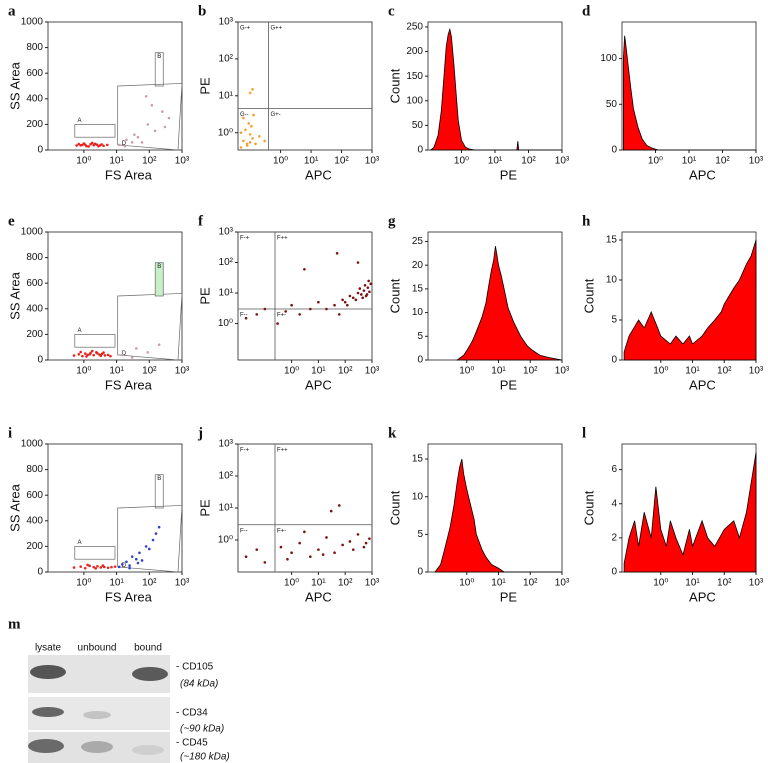  Describe the element at coordinates (414, 76) in the screenshot. I see `y-tick-label: 150` at that location.